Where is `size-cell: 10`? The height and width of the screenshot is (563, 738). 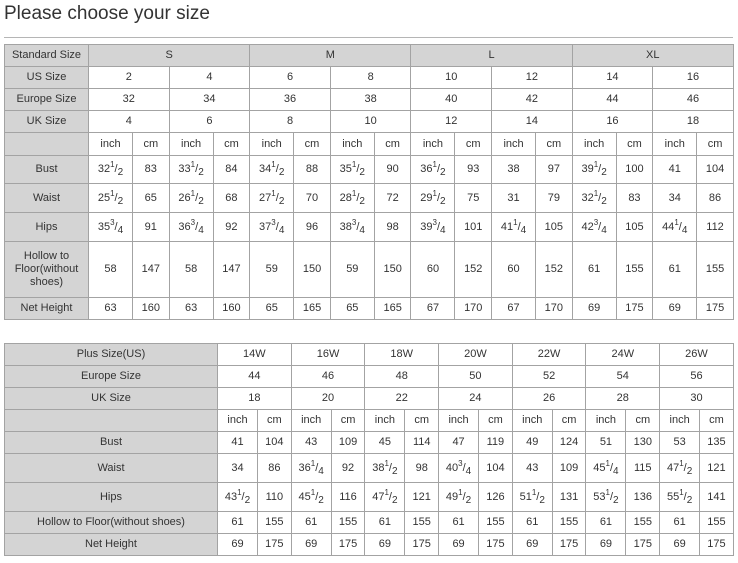 size-cell: 10 is located at coordinates (370, 121).